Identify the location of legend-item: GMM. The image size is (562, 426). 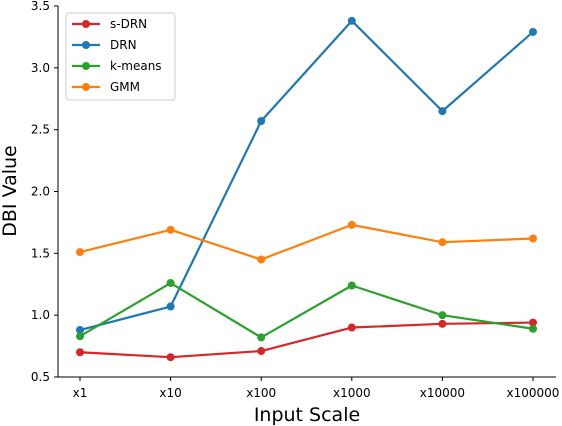
(106, 87).